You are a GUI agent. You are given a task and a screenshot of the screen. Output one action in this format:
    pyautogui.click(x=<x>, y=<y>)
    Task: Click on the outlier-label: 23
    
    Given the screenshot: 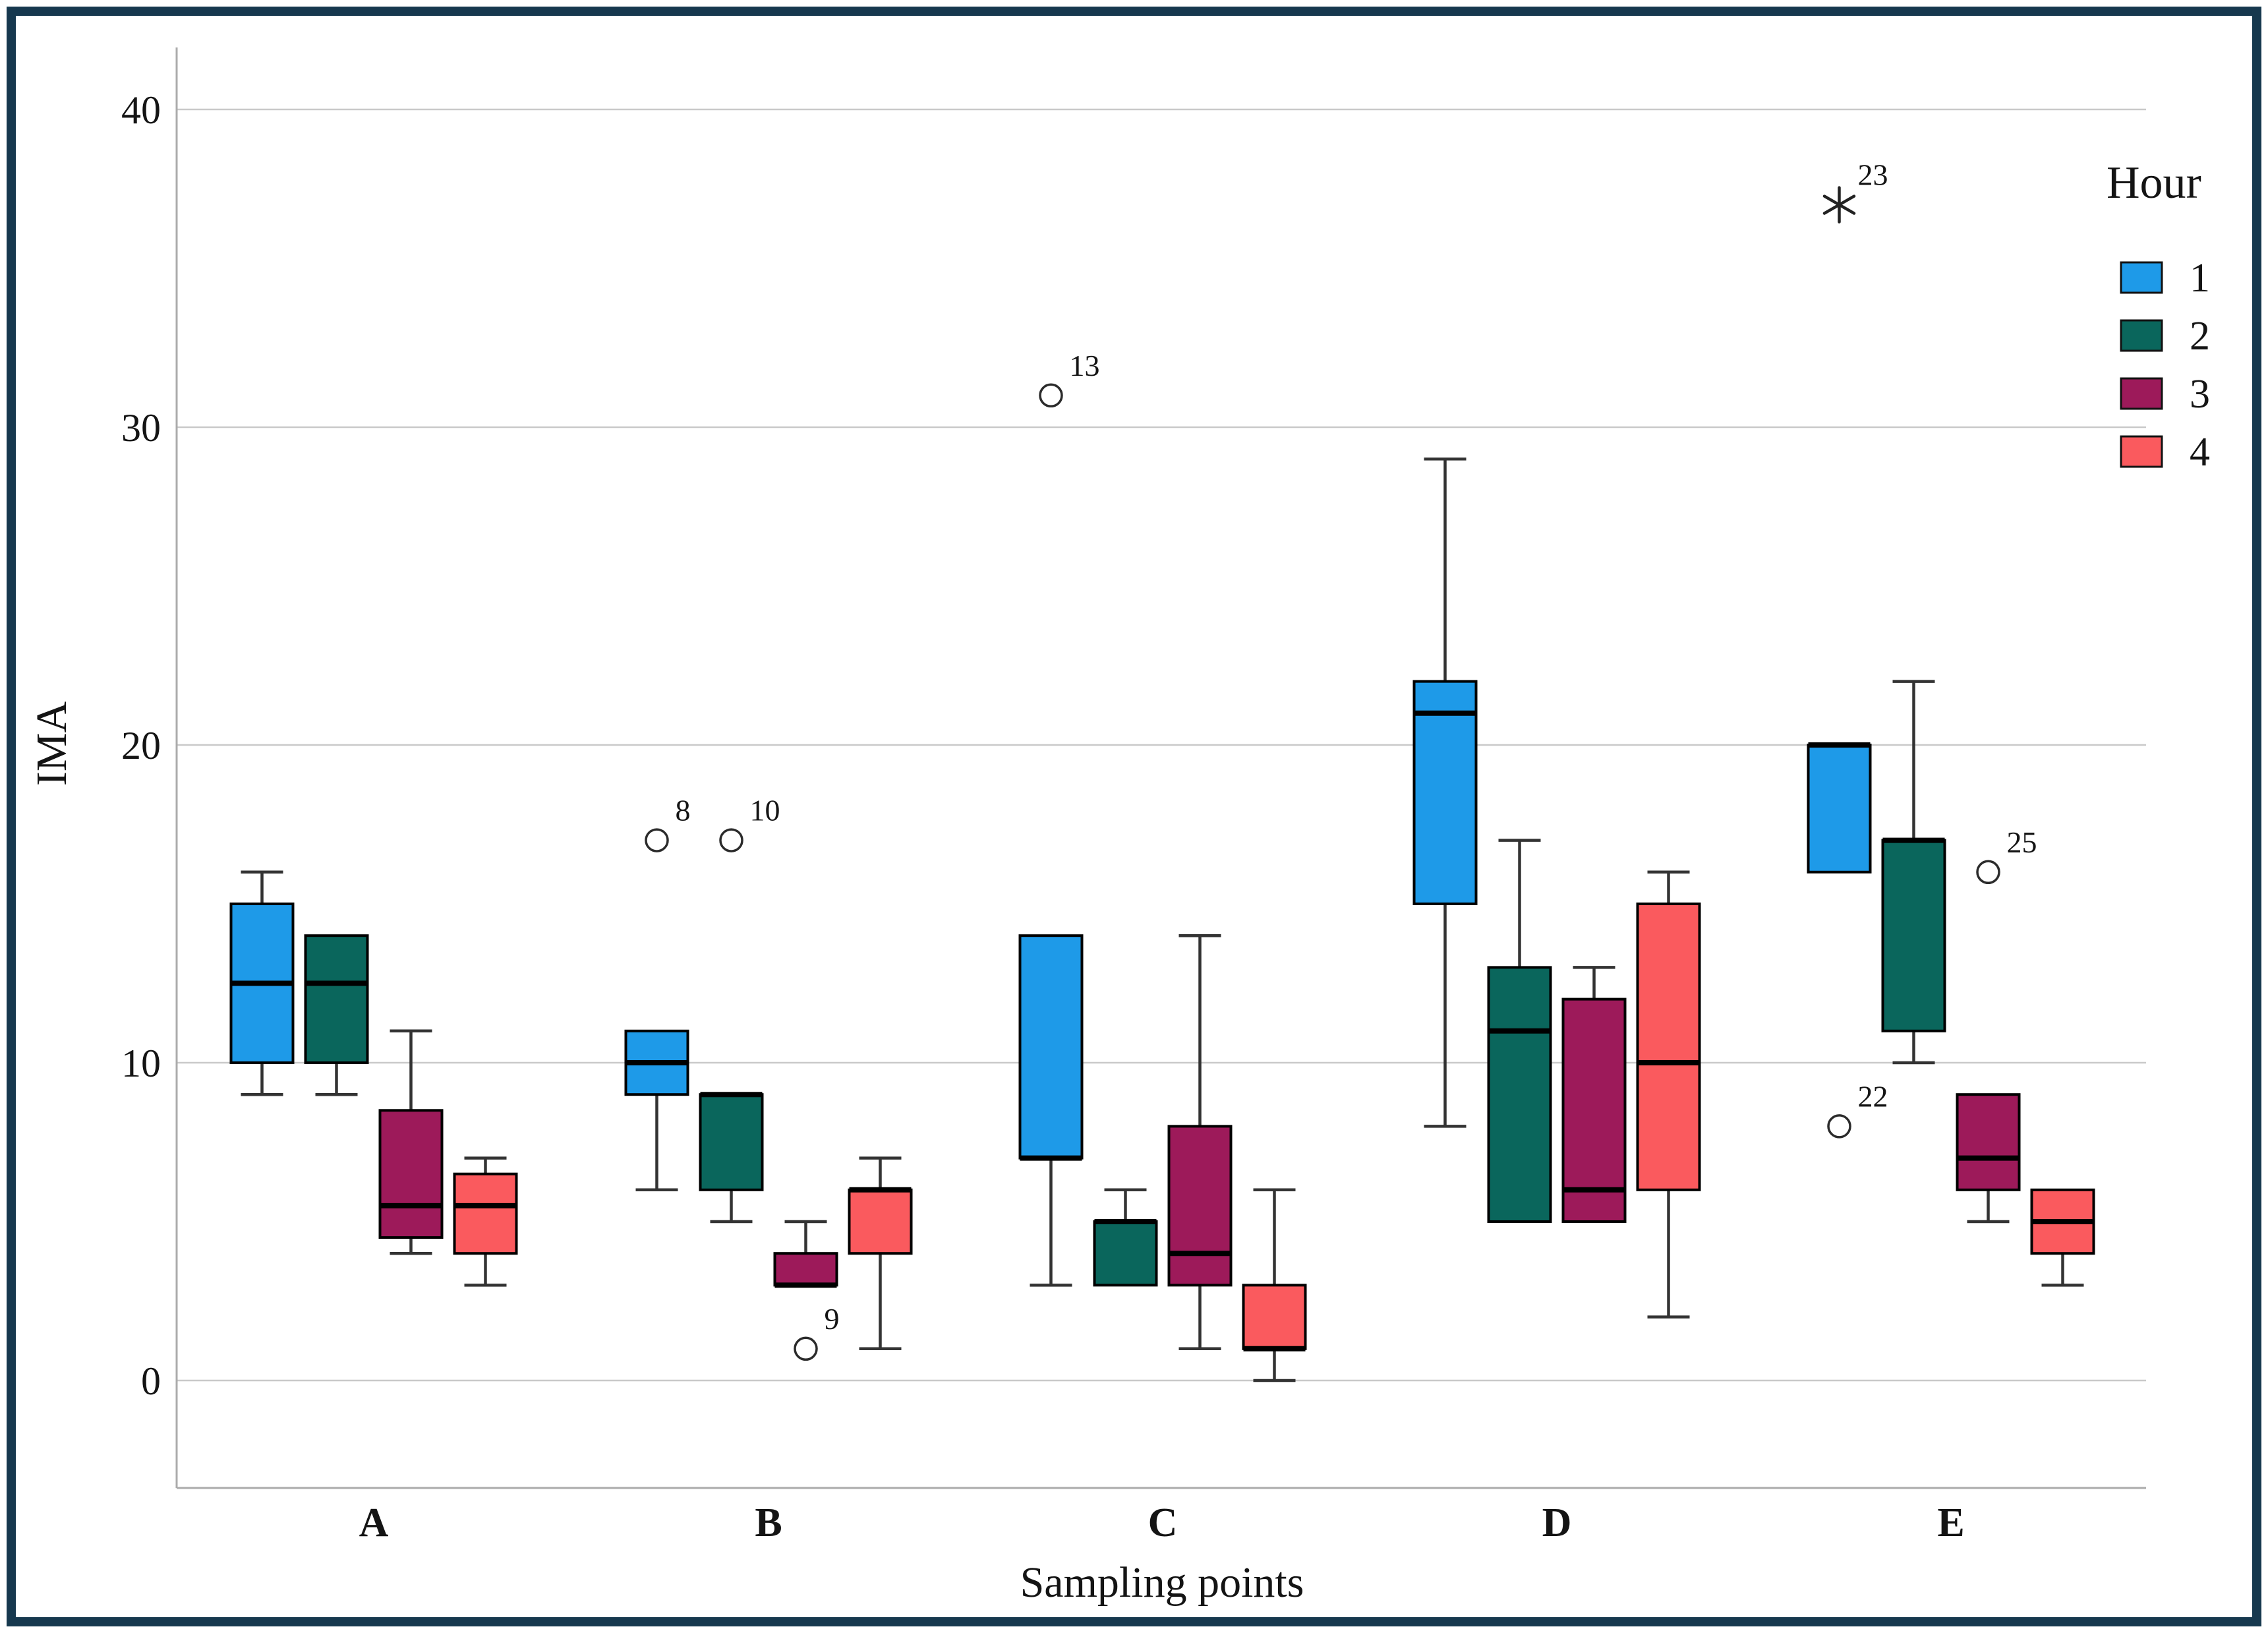 What is the action you would take?
    pyautogui.click(x=1873, y=175)
    